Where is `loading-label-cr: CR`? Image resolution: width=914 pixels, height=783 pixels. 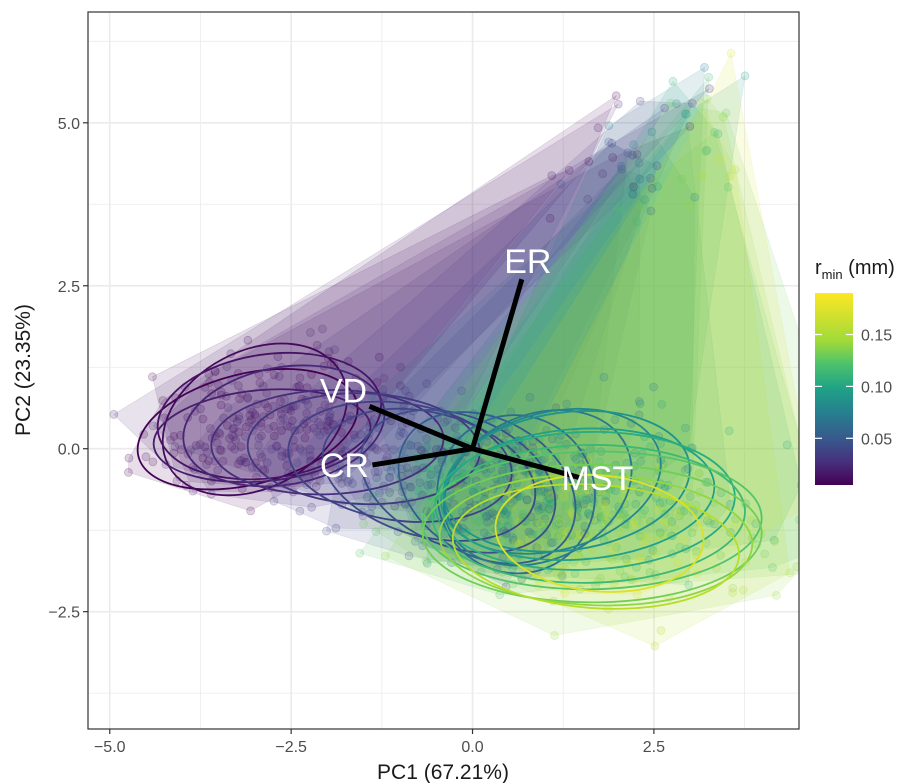
loading-label-cr: CR is located at coordinates (344, 466).